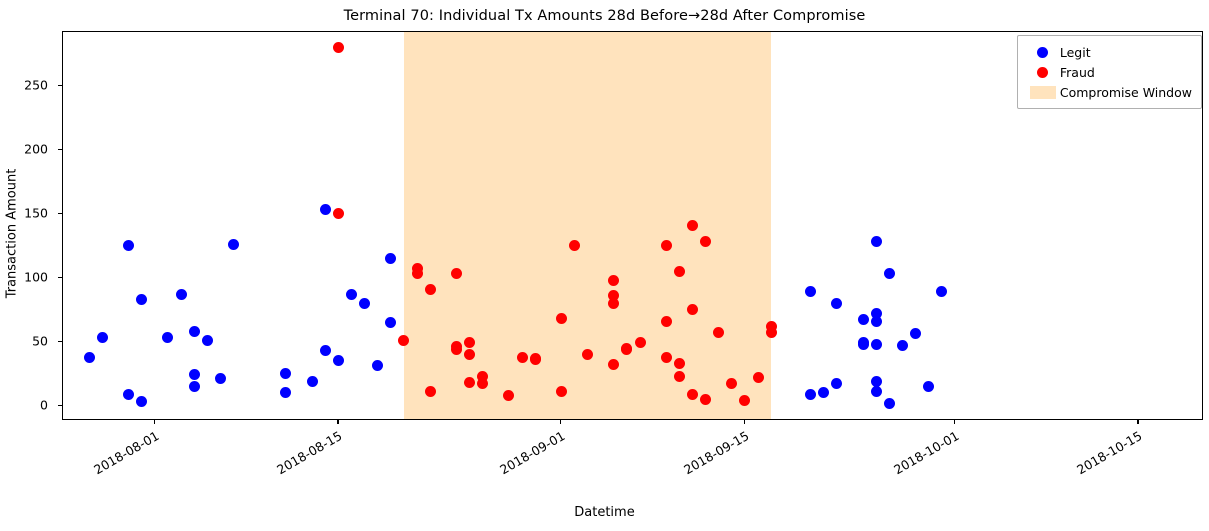  I want to click on legend-label: Fraud, so click(1077, 72).